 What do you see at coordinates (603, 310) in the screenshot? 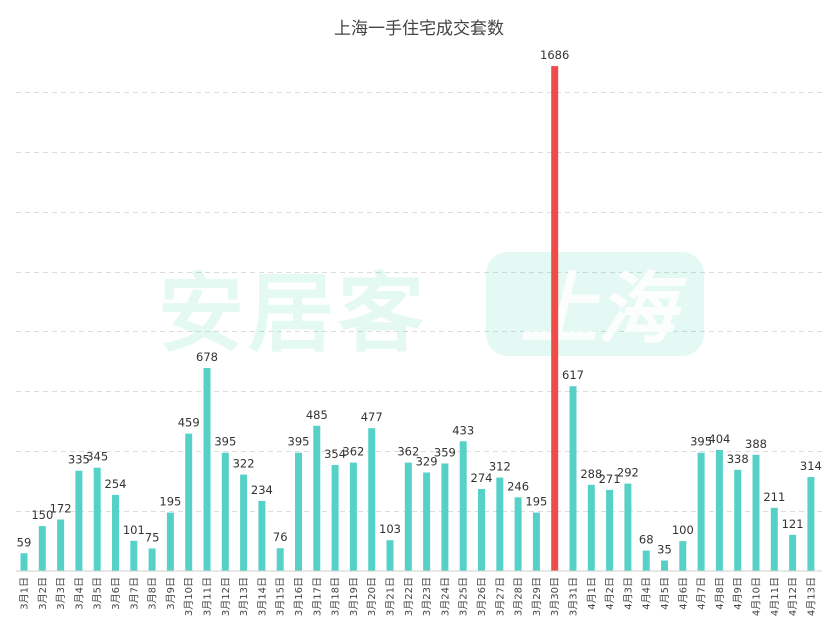
I see `watermark-city: 上海` at bounding box center [603, 310].